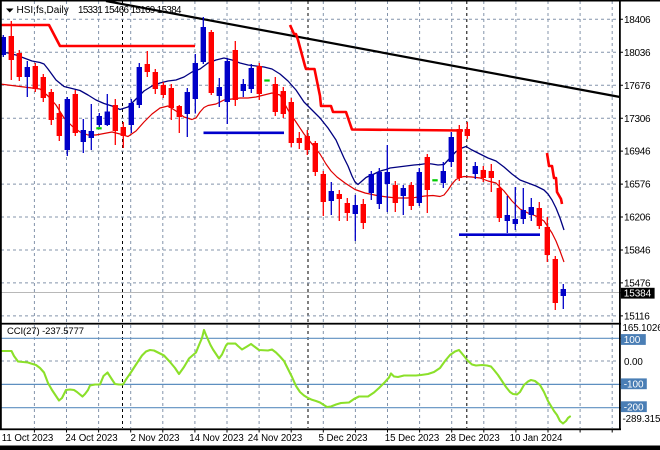 The height and width of the screenshot is (450, 660). I want to click on svg-text: 15476, so click(637, 284).